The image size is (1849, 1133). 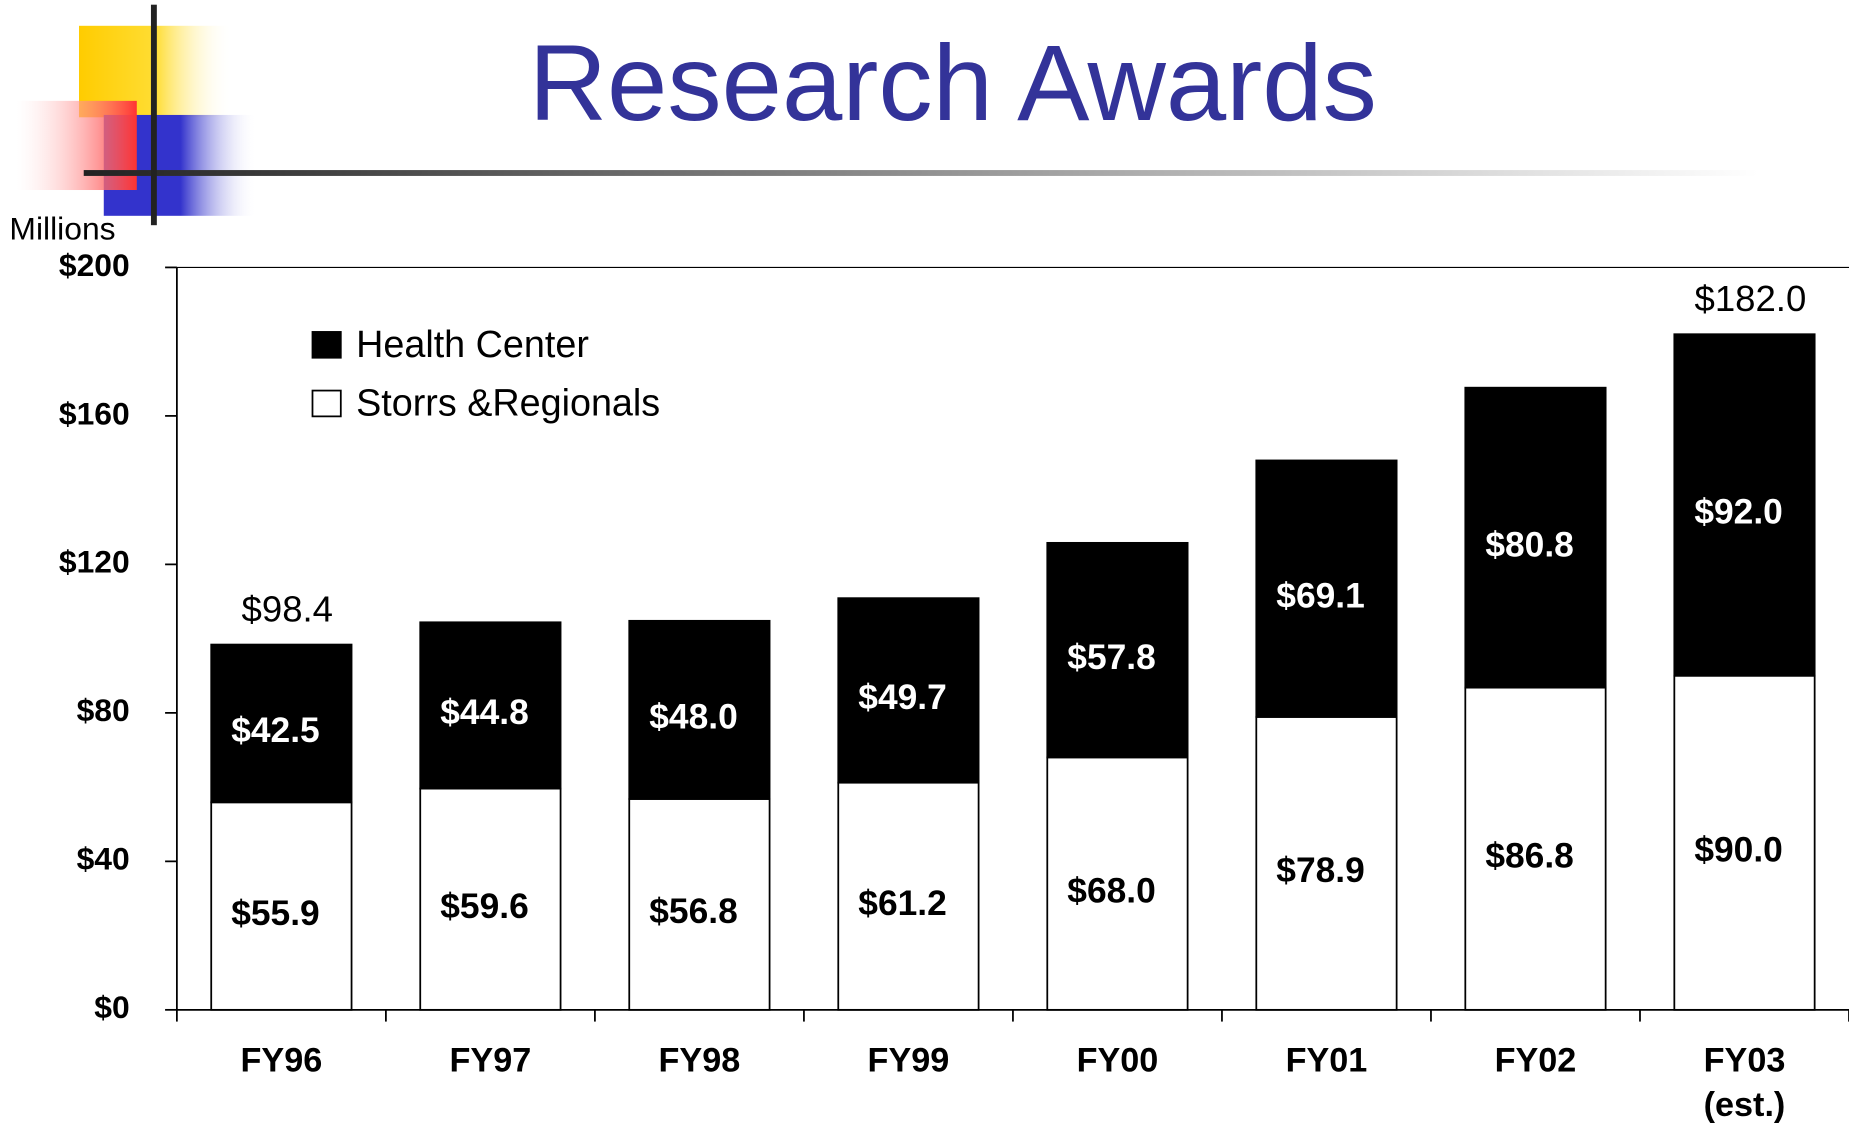 I want to click on y-axis-label: Millions, so click(x=62, y=229).